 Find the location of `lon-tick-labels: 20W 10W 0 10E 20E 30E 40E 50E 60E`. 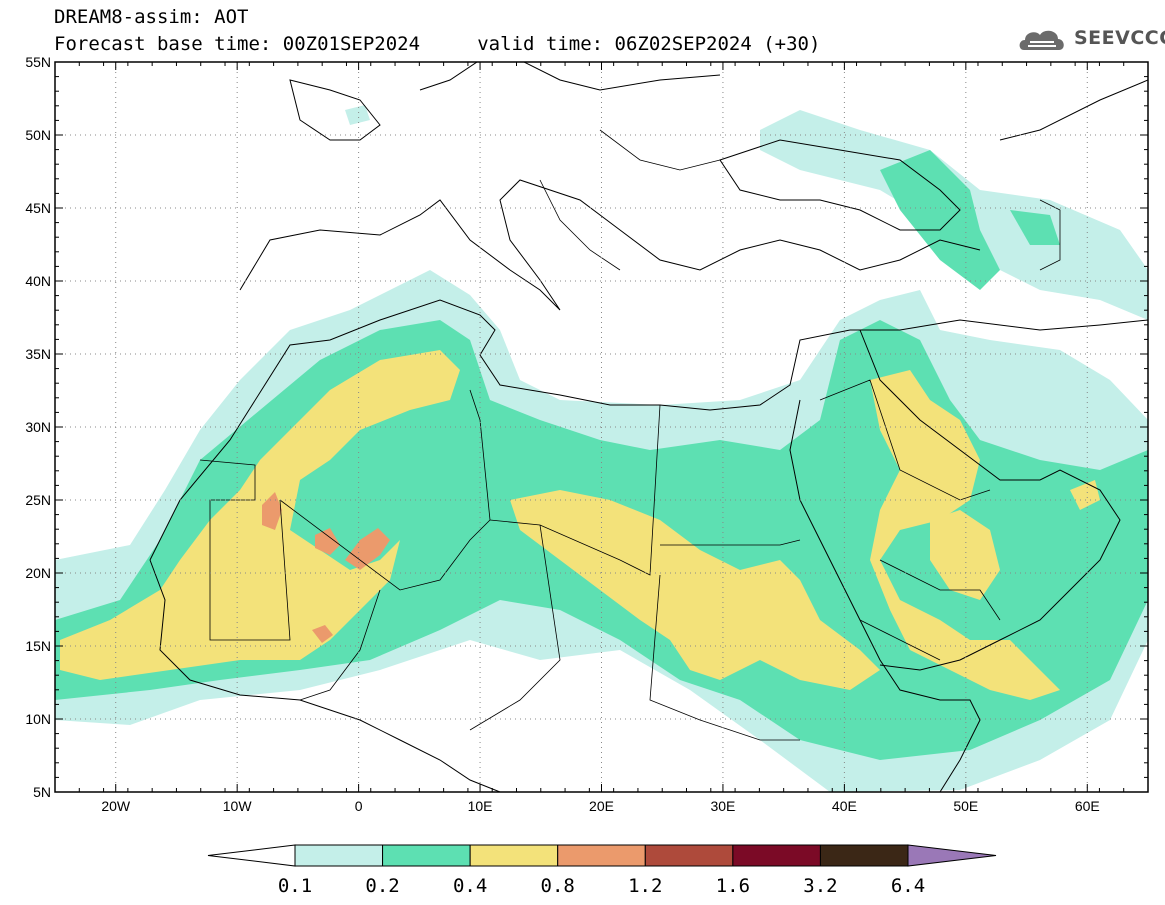

lon-tick-labels: 20W 10W 0 10E 20E 30E 40E 50E 60E is located at coordinates (600, 806).